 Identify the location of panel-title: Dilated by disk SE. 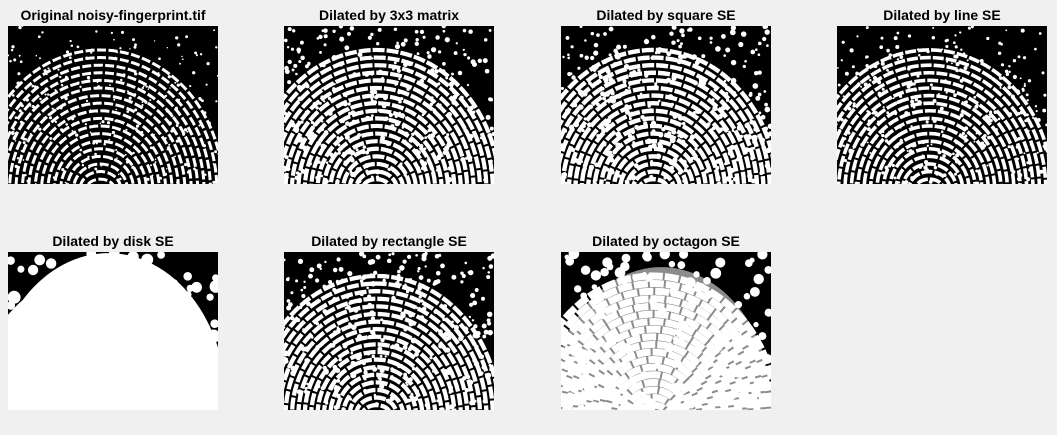
(113, 241).